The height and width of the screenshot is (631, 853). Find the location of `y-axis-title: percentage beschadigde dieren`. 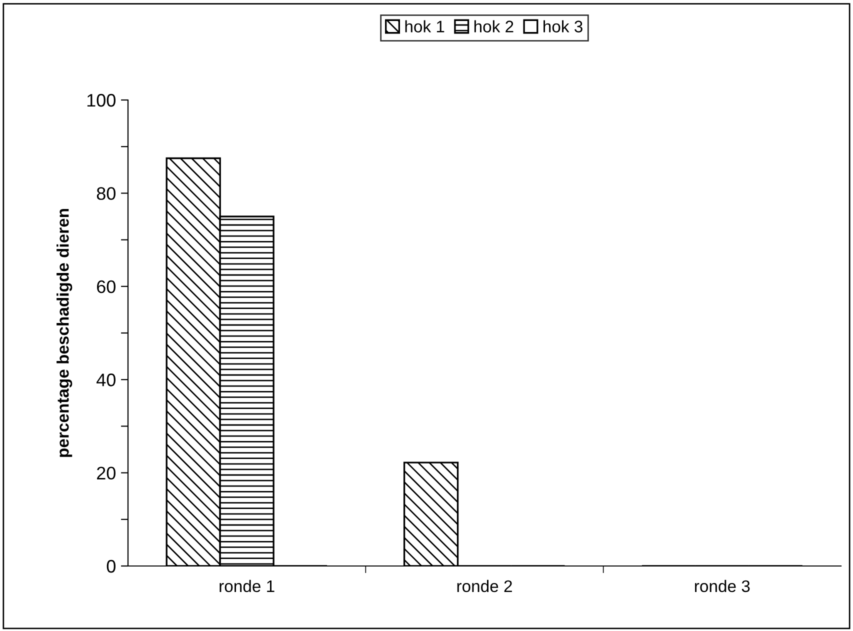

y-axis-title: percentage beschadigde dieren is located at coordinates (64, 332).